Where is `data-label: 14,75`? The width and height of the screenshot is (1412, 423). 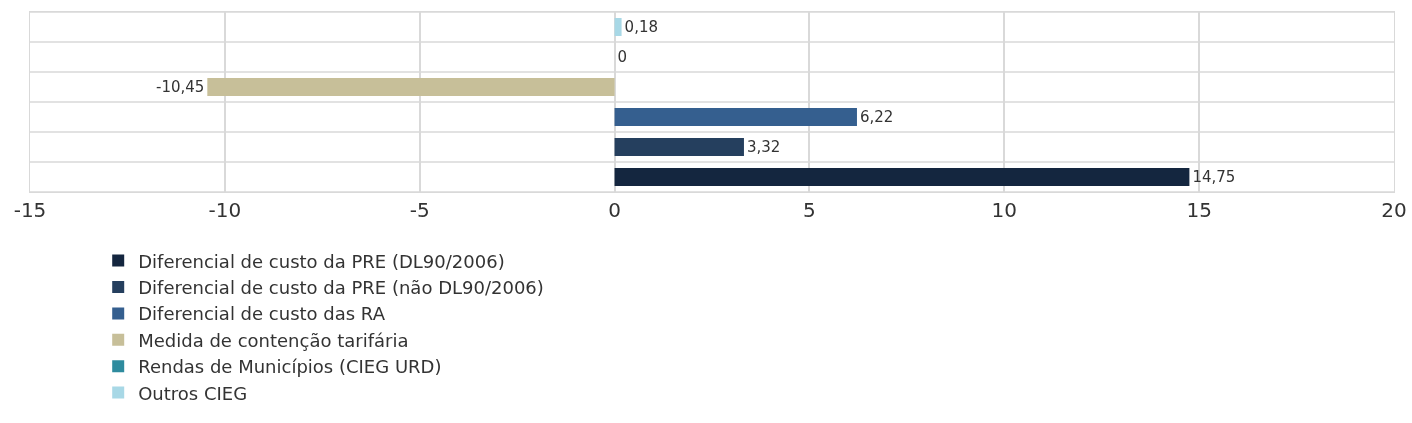 data-label: 14,75 is located at coordinates (1214, 177).